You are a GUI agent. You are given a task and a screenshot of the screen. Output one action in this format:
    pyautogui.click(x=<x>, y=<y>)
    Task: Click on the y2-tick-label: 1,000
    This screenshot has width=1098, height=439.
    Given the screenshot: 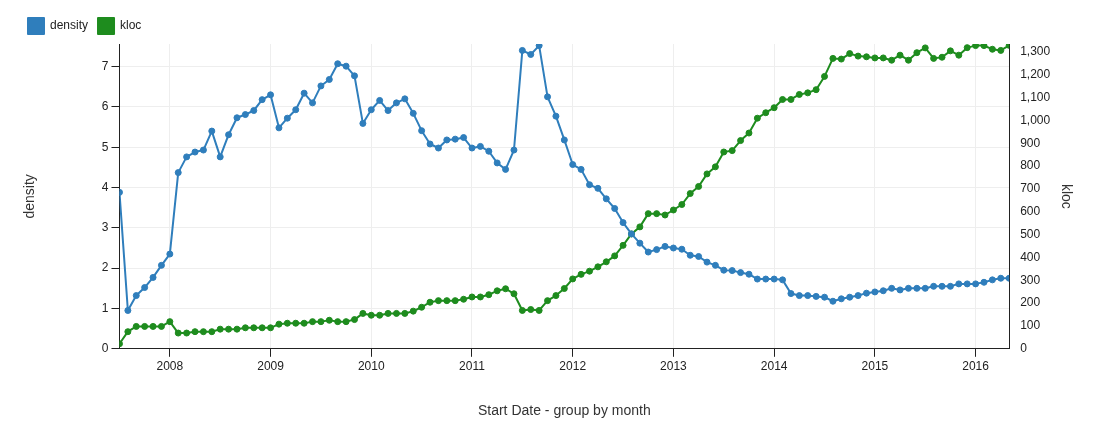 What is the action you would take?
    pyautogui.click(x=1035, y=119)
    